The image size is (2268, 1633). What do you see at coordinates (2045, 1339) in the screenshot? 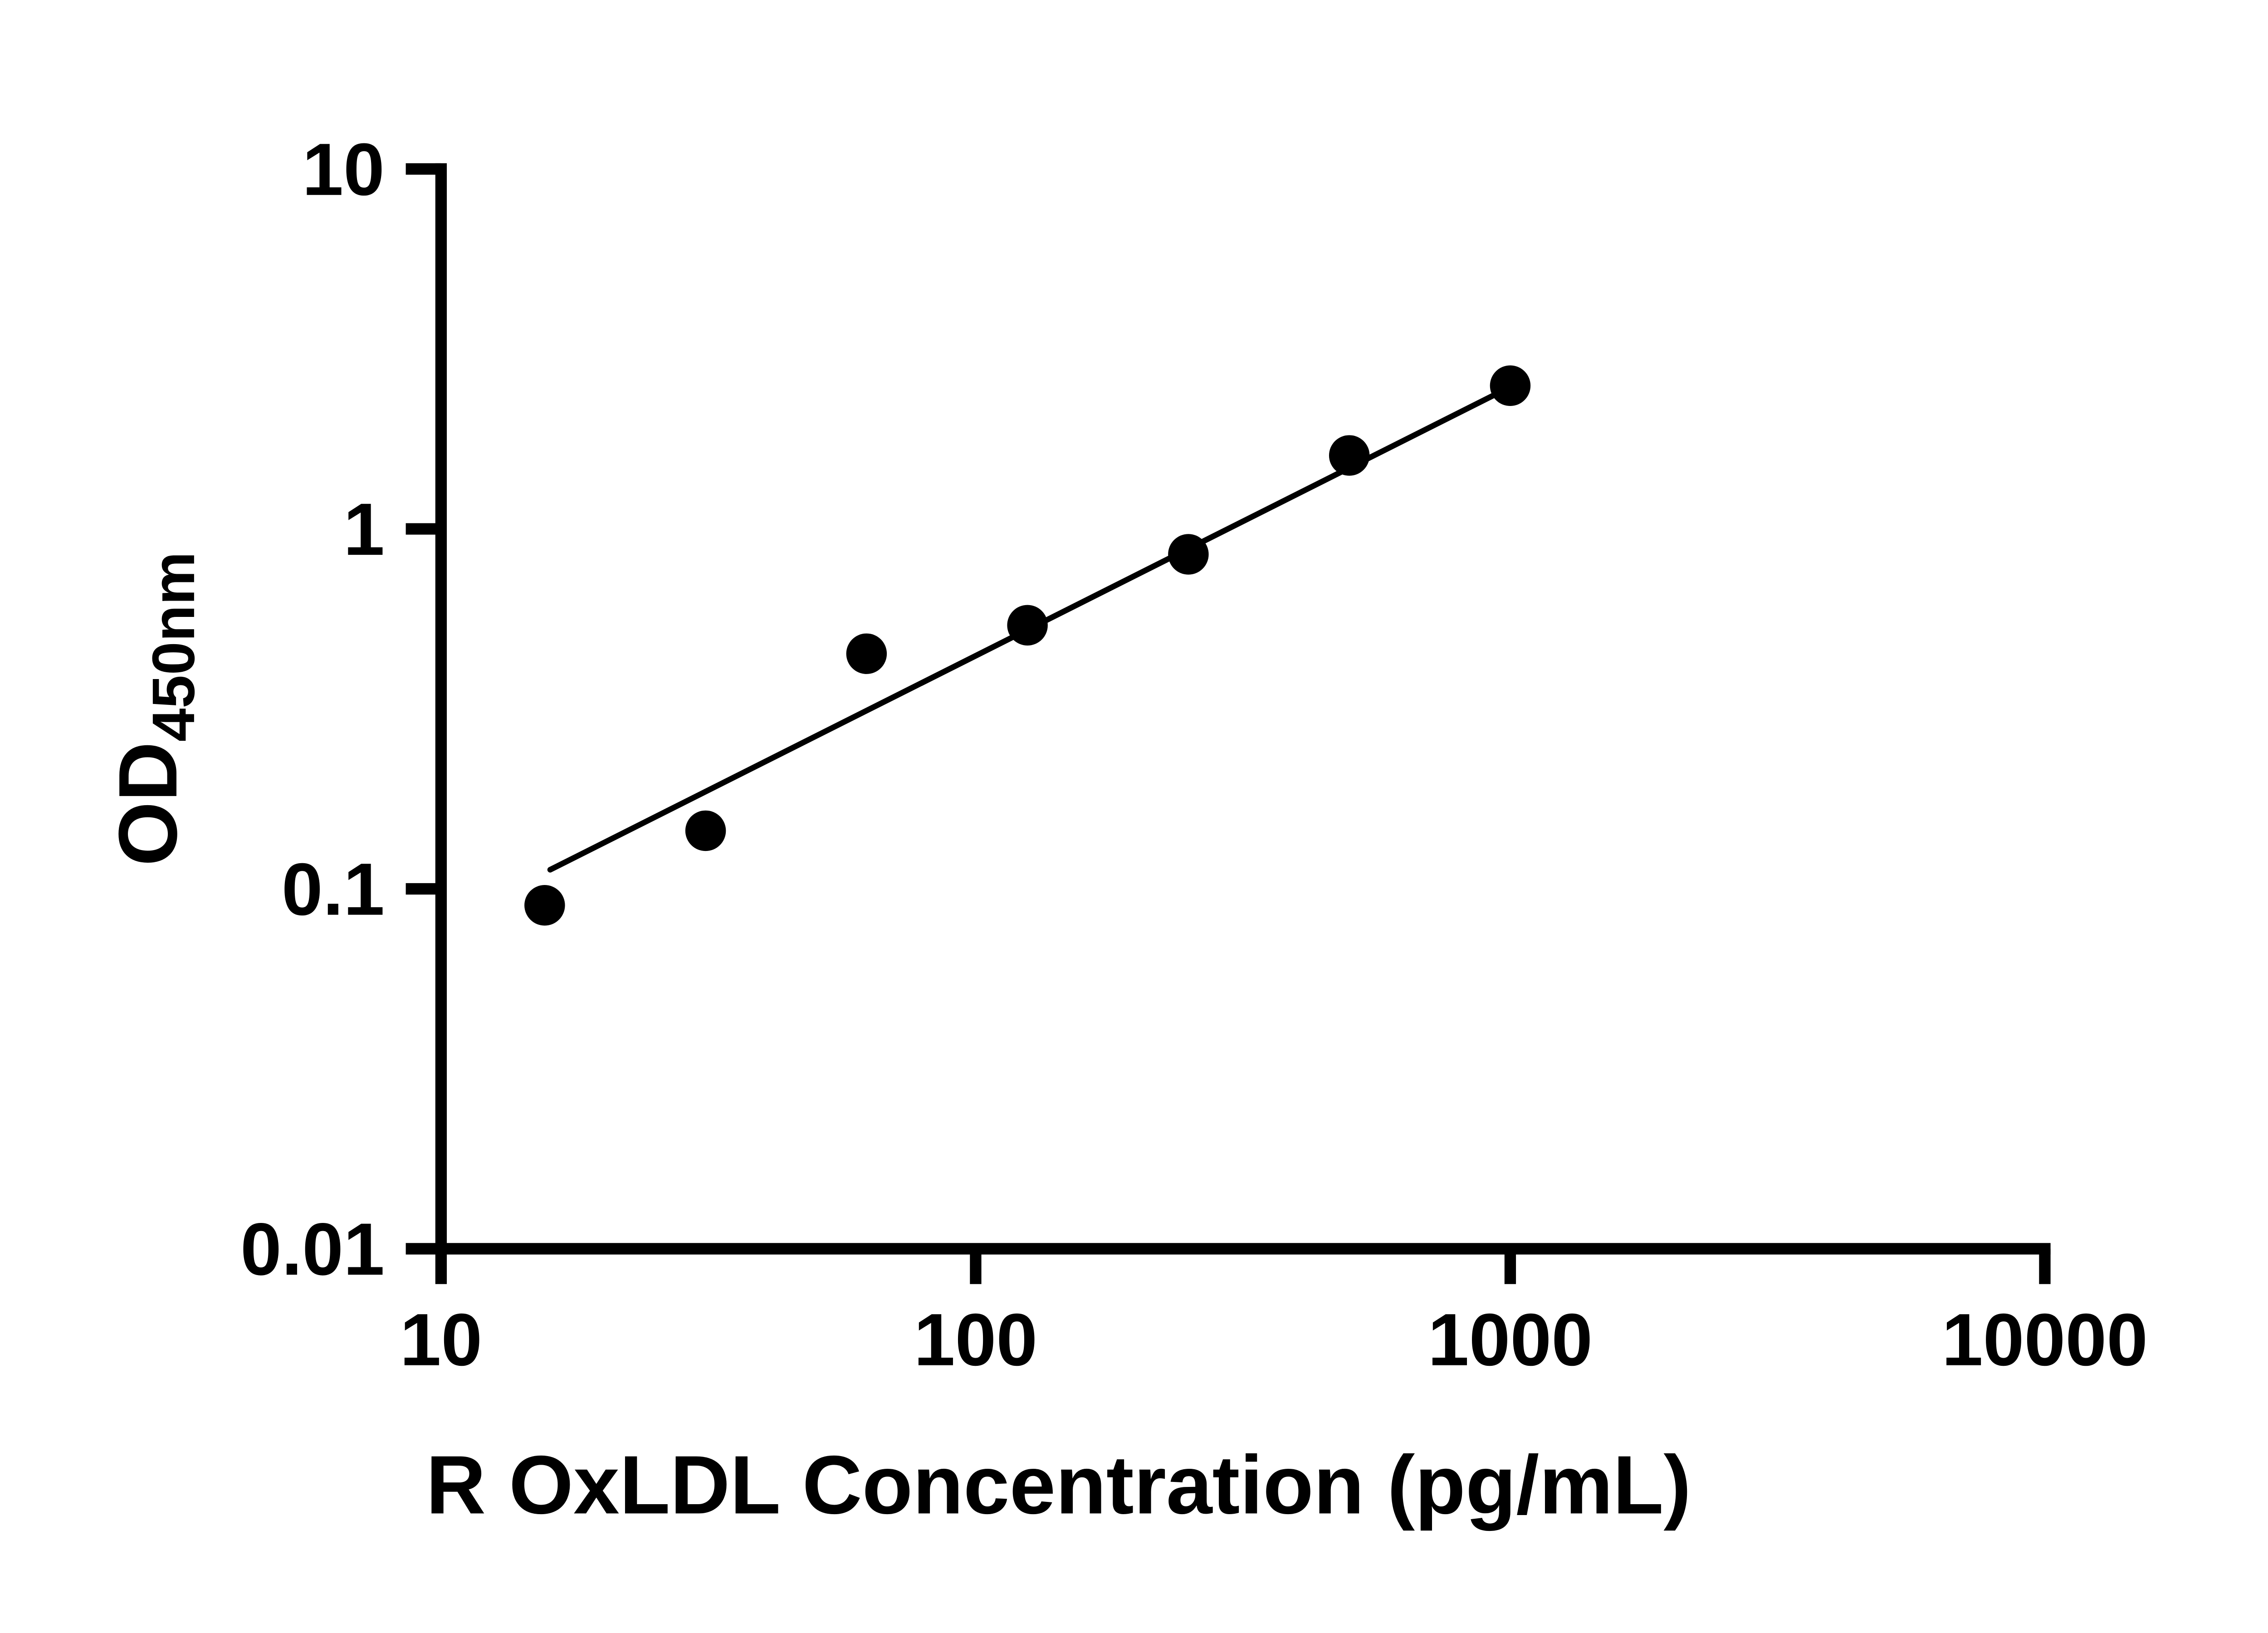
I see `x-tick-label: 10000` at bounding box center [2045, 1339].